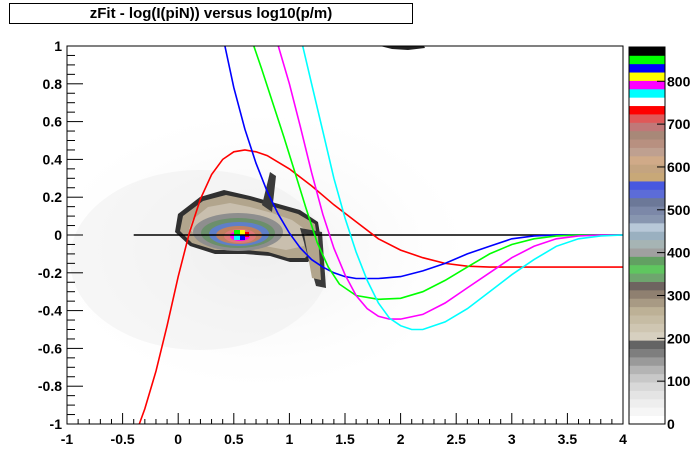 The image size is (696, 472). I want to click on palette-axis: 0 100 200 300 400 500 600 700 800, so click(674, 252).